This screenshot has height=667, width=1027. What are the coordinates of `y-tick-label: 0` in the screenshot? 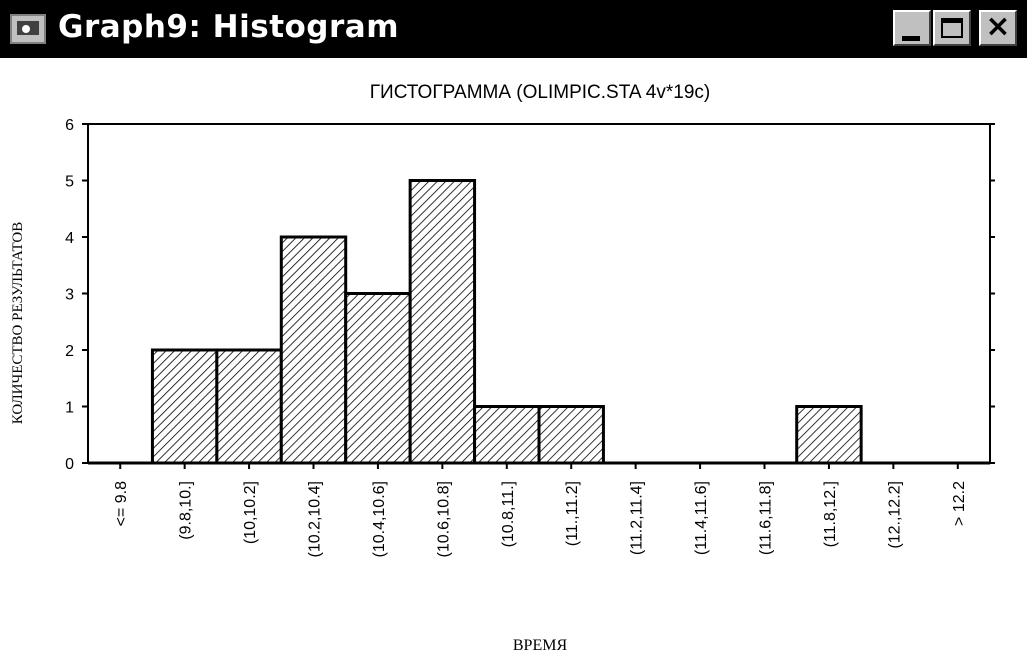 It's located at (69, 464).